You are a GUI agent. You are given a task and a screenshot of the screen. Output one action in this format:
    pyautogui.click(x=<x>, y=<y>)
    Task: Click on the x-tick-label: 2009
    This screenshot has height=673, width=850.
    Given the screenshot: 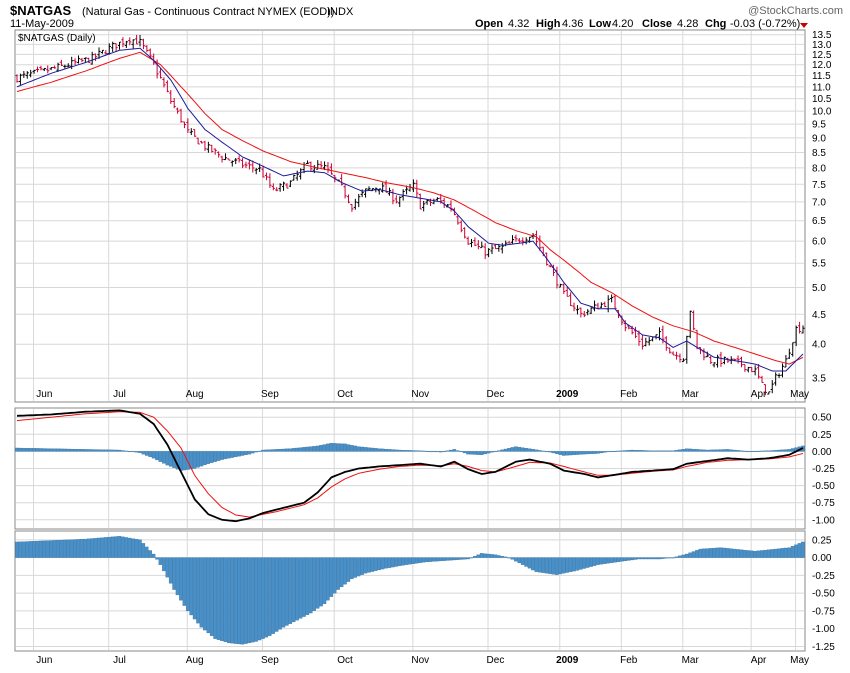 What is the action you would take?
    pyautogui.click(x=567, y=660)
    